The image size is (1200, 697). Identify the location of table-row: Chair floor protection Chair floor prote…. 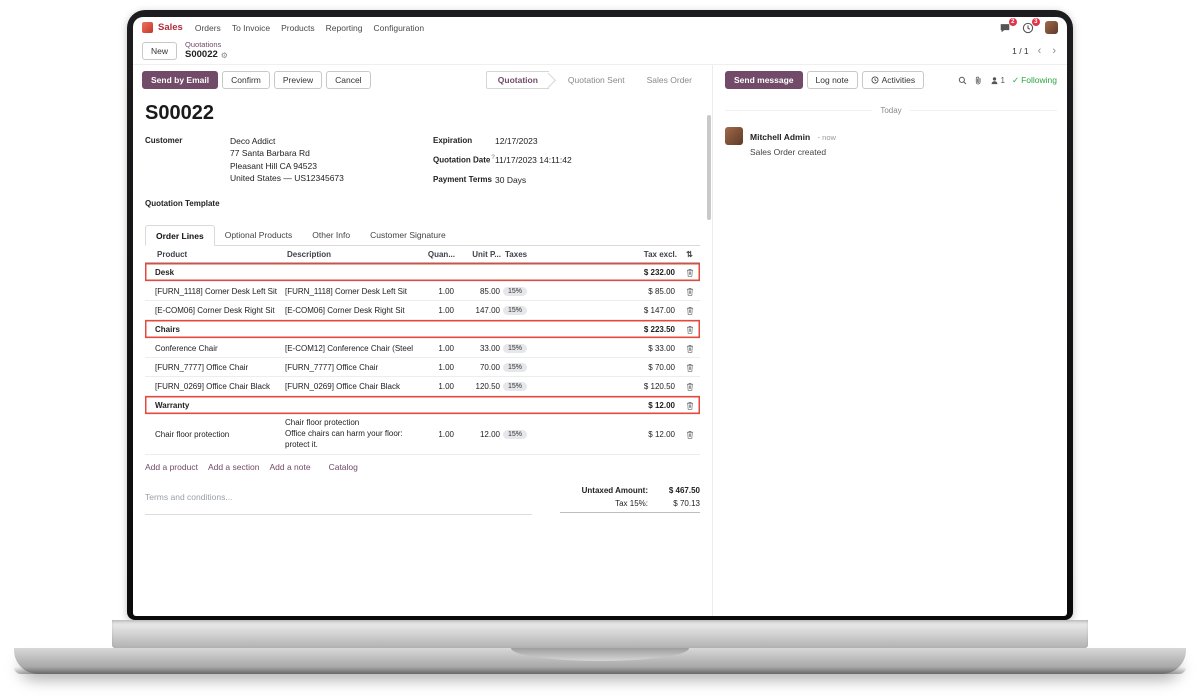
(422, 435).